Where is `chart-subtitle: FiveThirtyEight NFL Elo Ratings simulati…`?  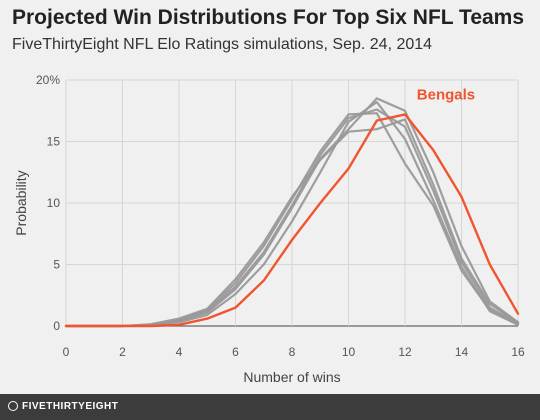 chart-subtitle: FiveThirtyEight NFL Elo Ratings simulati… is located at coordinates (222, 44).